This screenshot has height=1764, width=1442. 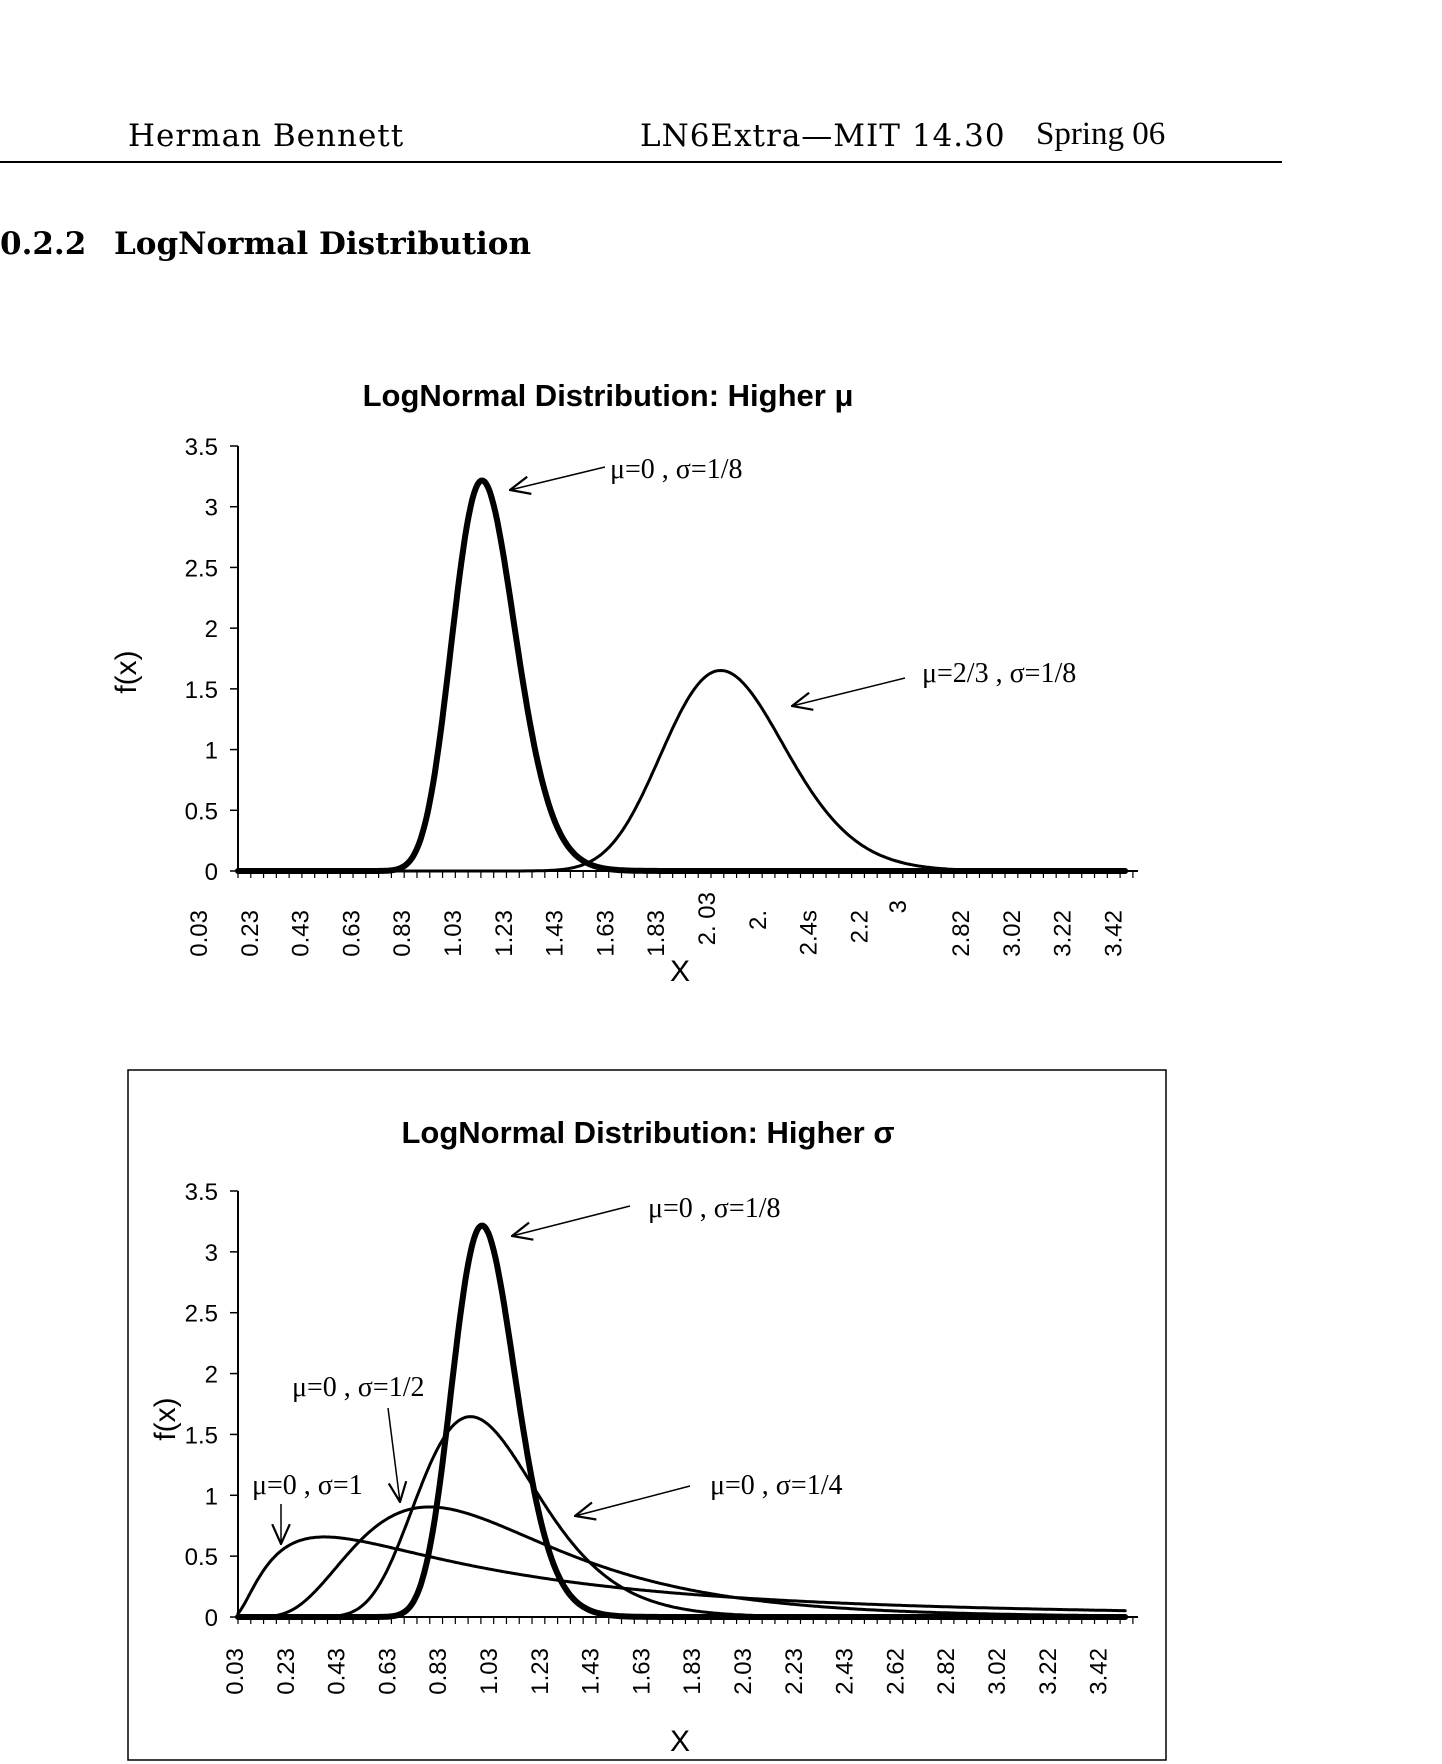 What do you see at coordinates (323, 244) in the screenshot?
I see `section-title: LogNormal Distribution` at bounding box center [323, 244].